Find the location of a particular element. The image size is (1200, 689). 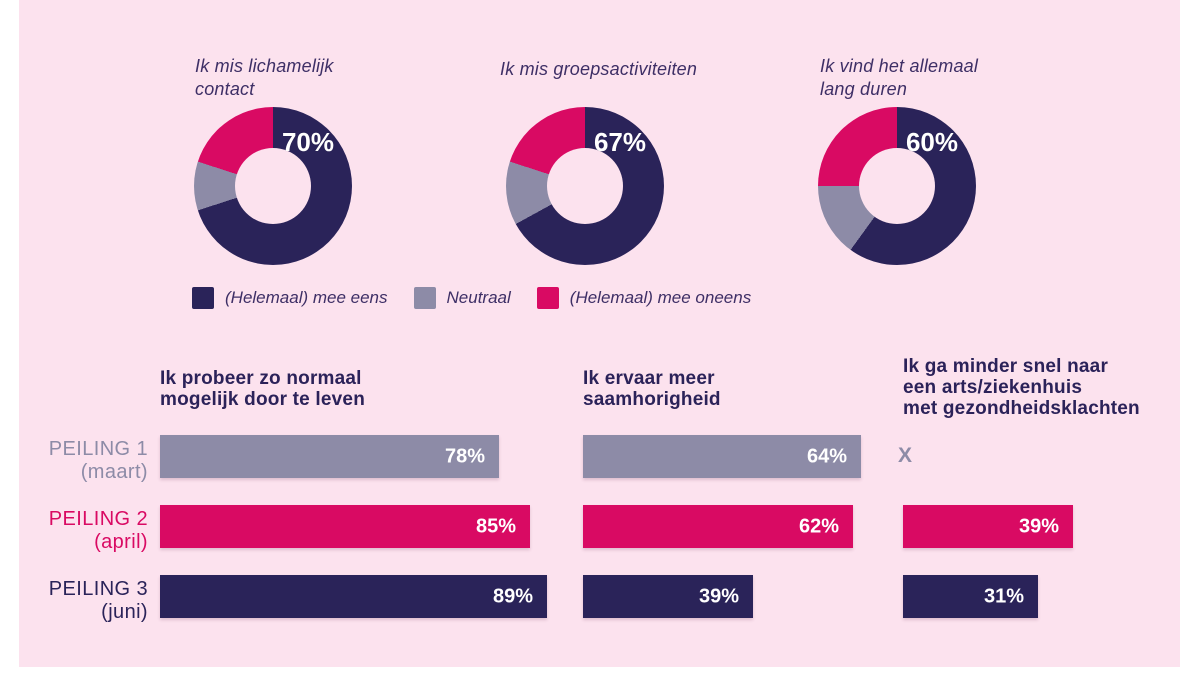

row-label-month: (juni) is located at coordinates (124, 612).